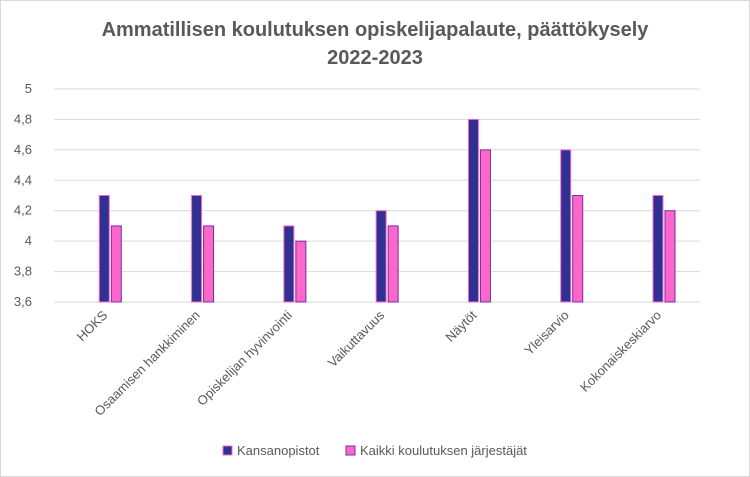 The image size is (750, 477). What do you see at coordinates (23, 301) in the screenshot?
I see `y-tick-label: 3,6` at bounding box center [23, 301].